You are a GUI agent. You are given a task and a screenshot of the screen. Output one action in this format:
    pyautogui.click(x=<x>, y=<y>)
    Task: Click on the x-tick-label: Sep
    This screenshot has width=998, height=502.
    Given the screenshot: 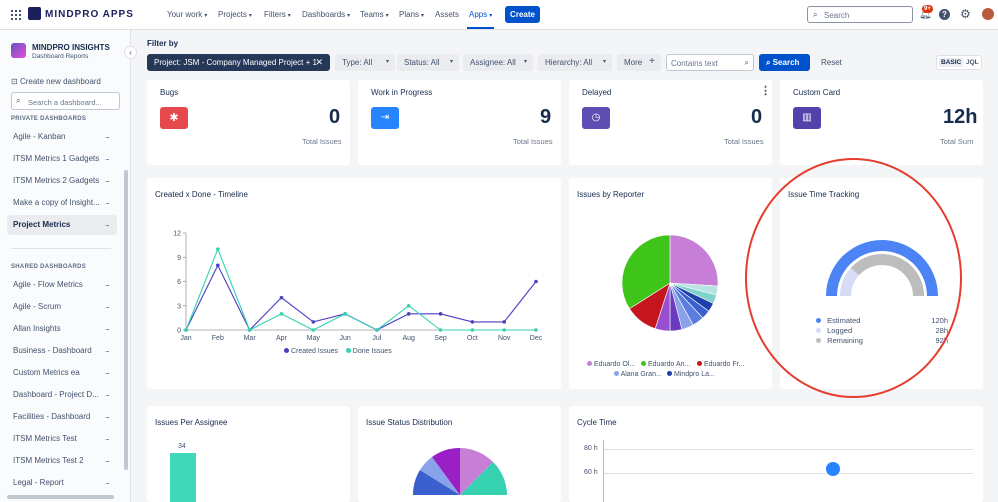 What is the action you would take?
    pyautogui.click(x=440, y=338)
    